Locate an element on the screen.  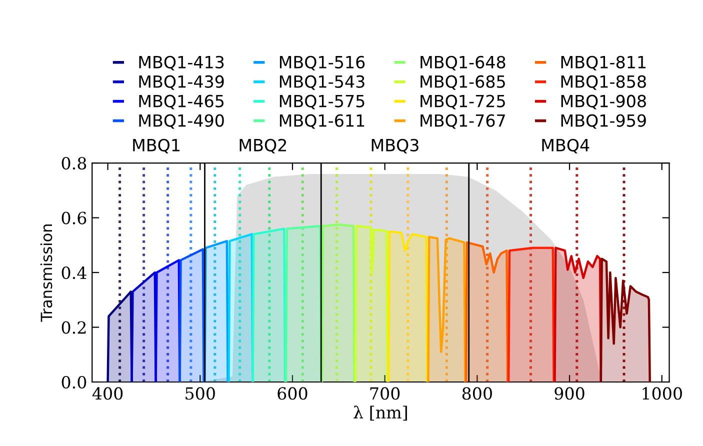
legend-label: MBQ1-725 is located at coordinates (462, 102).